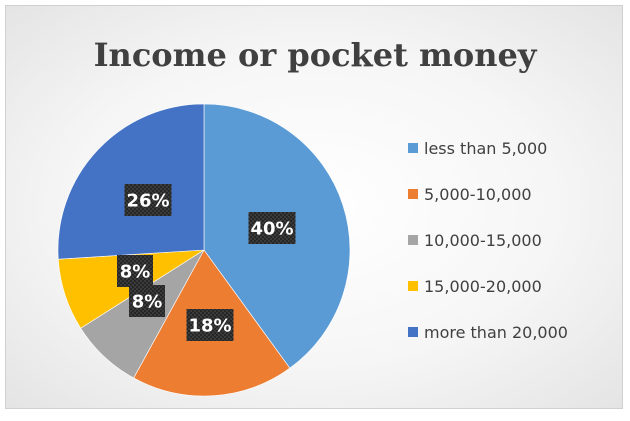 The image size is (630, 421). What do you see at coordinates (496, 332) in the screenshot?
I see `legend-label: more than 20,000` at bounding box center [496, 332].